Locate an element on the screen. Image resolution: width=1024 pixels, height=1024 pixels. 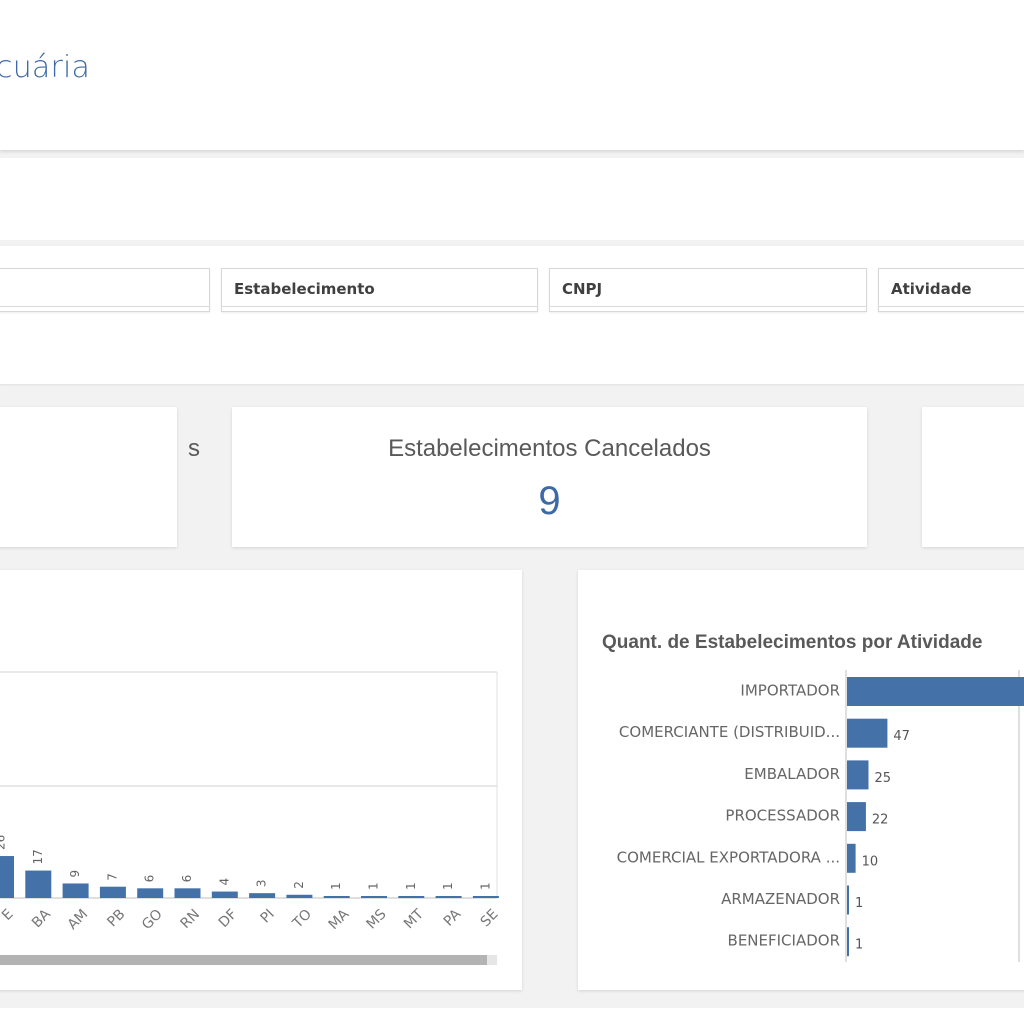
tick-label-rn: RN is located at coordinates (191, 919).